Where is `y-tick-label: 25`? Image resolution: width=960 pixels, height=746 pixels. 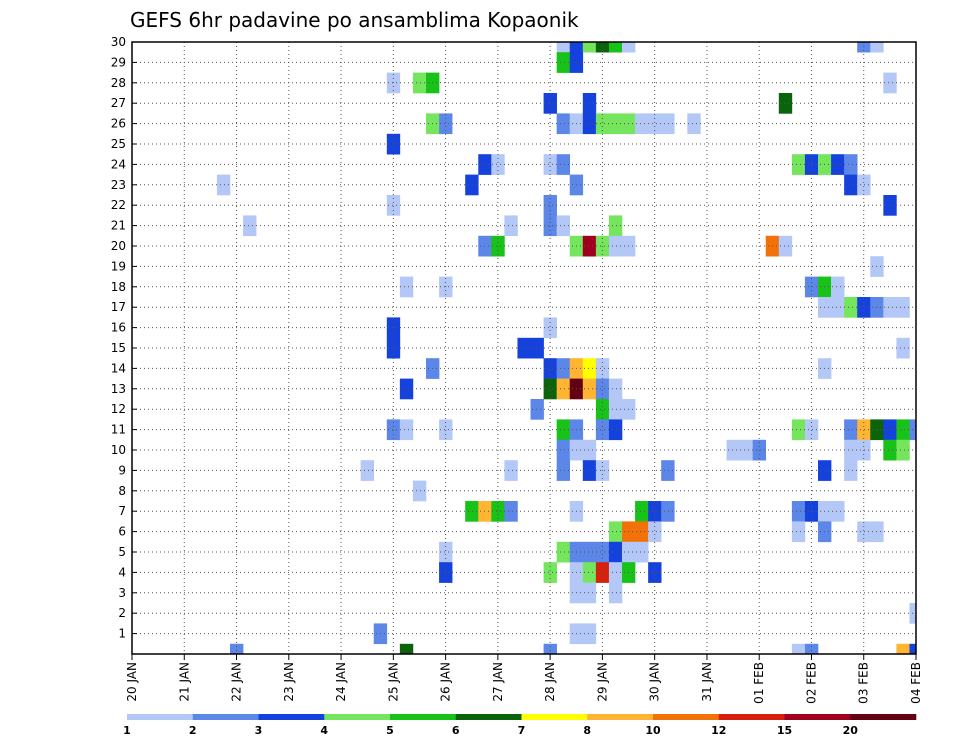 y-tick-label: 25 is located at coordinates (118, 144).